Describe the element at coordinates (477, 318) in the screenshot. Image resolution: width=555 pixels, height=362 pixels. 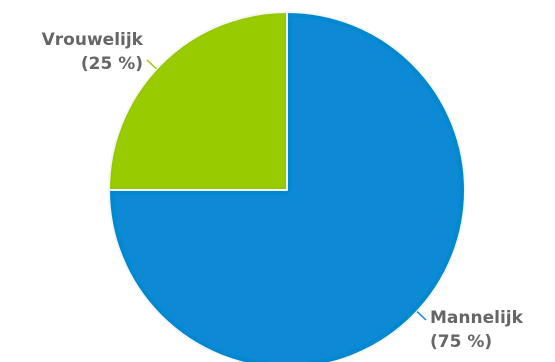
I see `slice-label-mannelijk: Mannelijk` at that location.